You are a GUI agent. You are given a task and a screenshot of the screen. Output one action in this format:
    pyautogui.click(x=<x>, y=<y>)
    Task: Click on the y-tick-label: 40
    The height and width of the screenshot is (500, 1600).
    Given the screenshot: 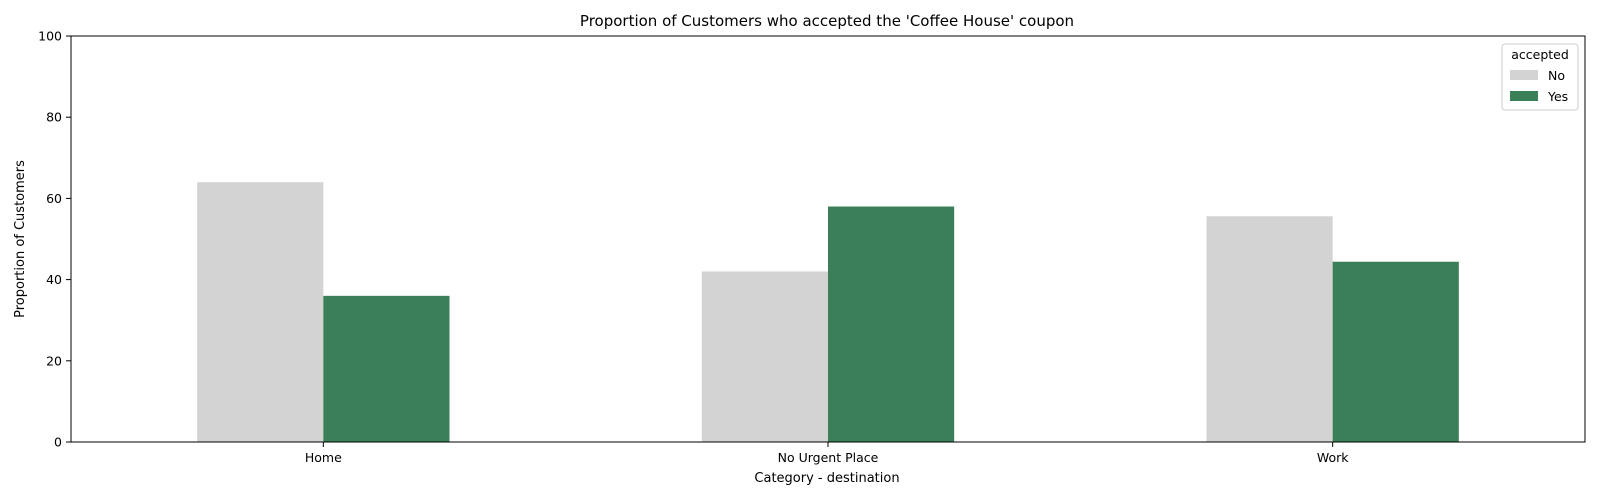 What is the action you would take?
    pyautogui.click(x=54, y=279)
    